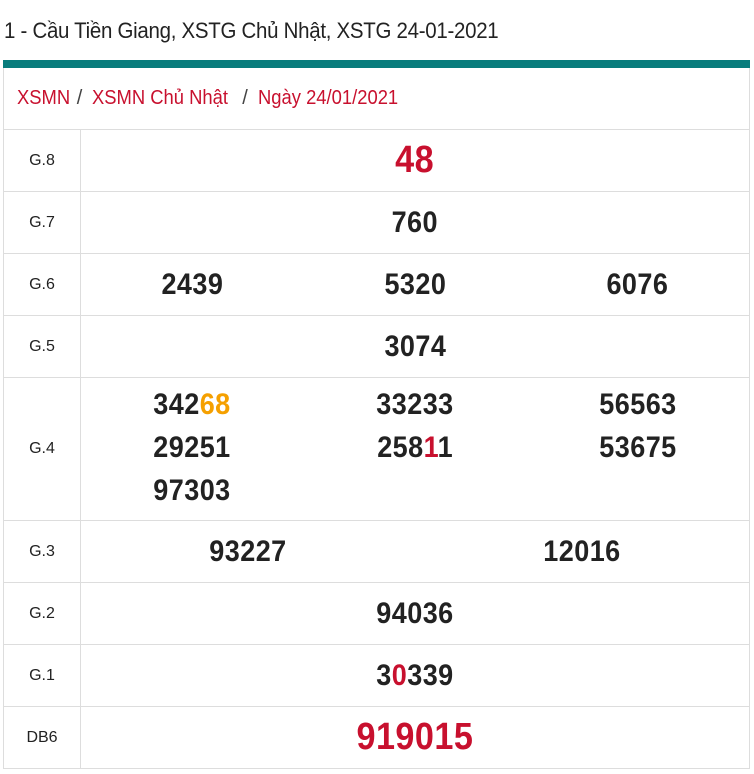  I want to click on prize-columns: 2439 5320 6076, so click(415, 284).